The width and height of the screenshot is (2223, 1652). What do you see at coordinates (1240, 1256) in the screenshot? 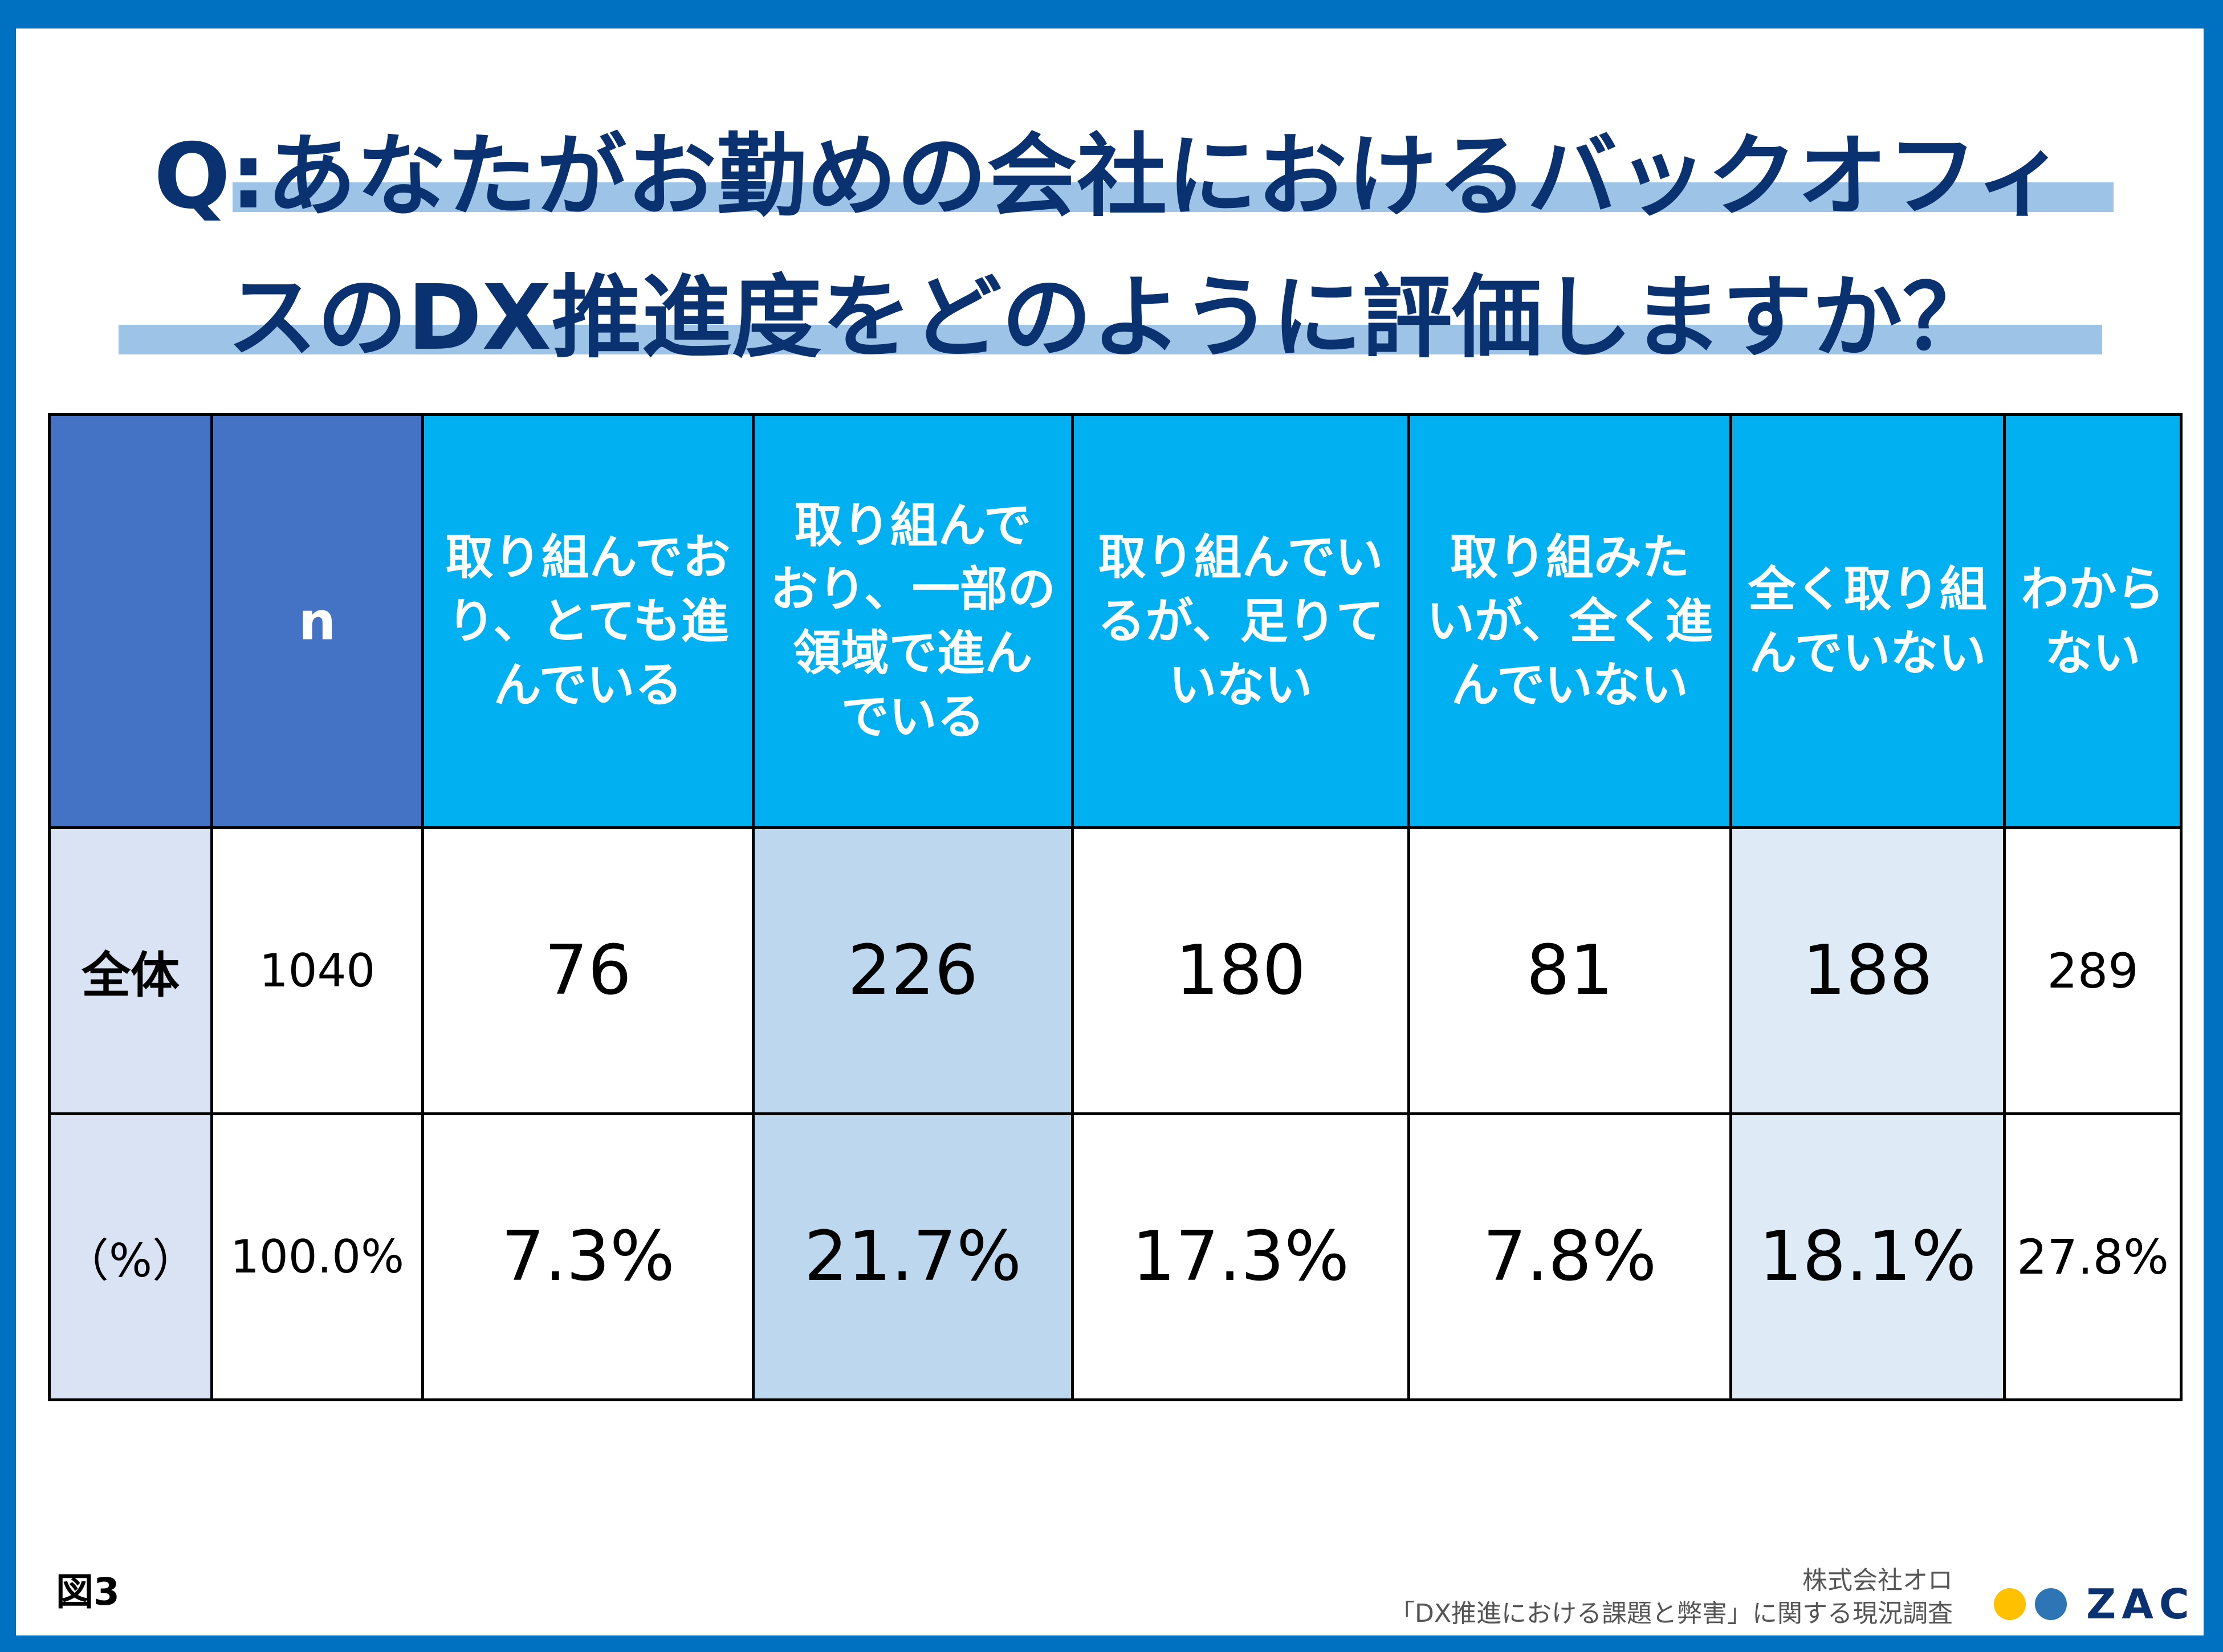
I see `percent-value-3: 17.3%` at bounding box center [1240, 1256].